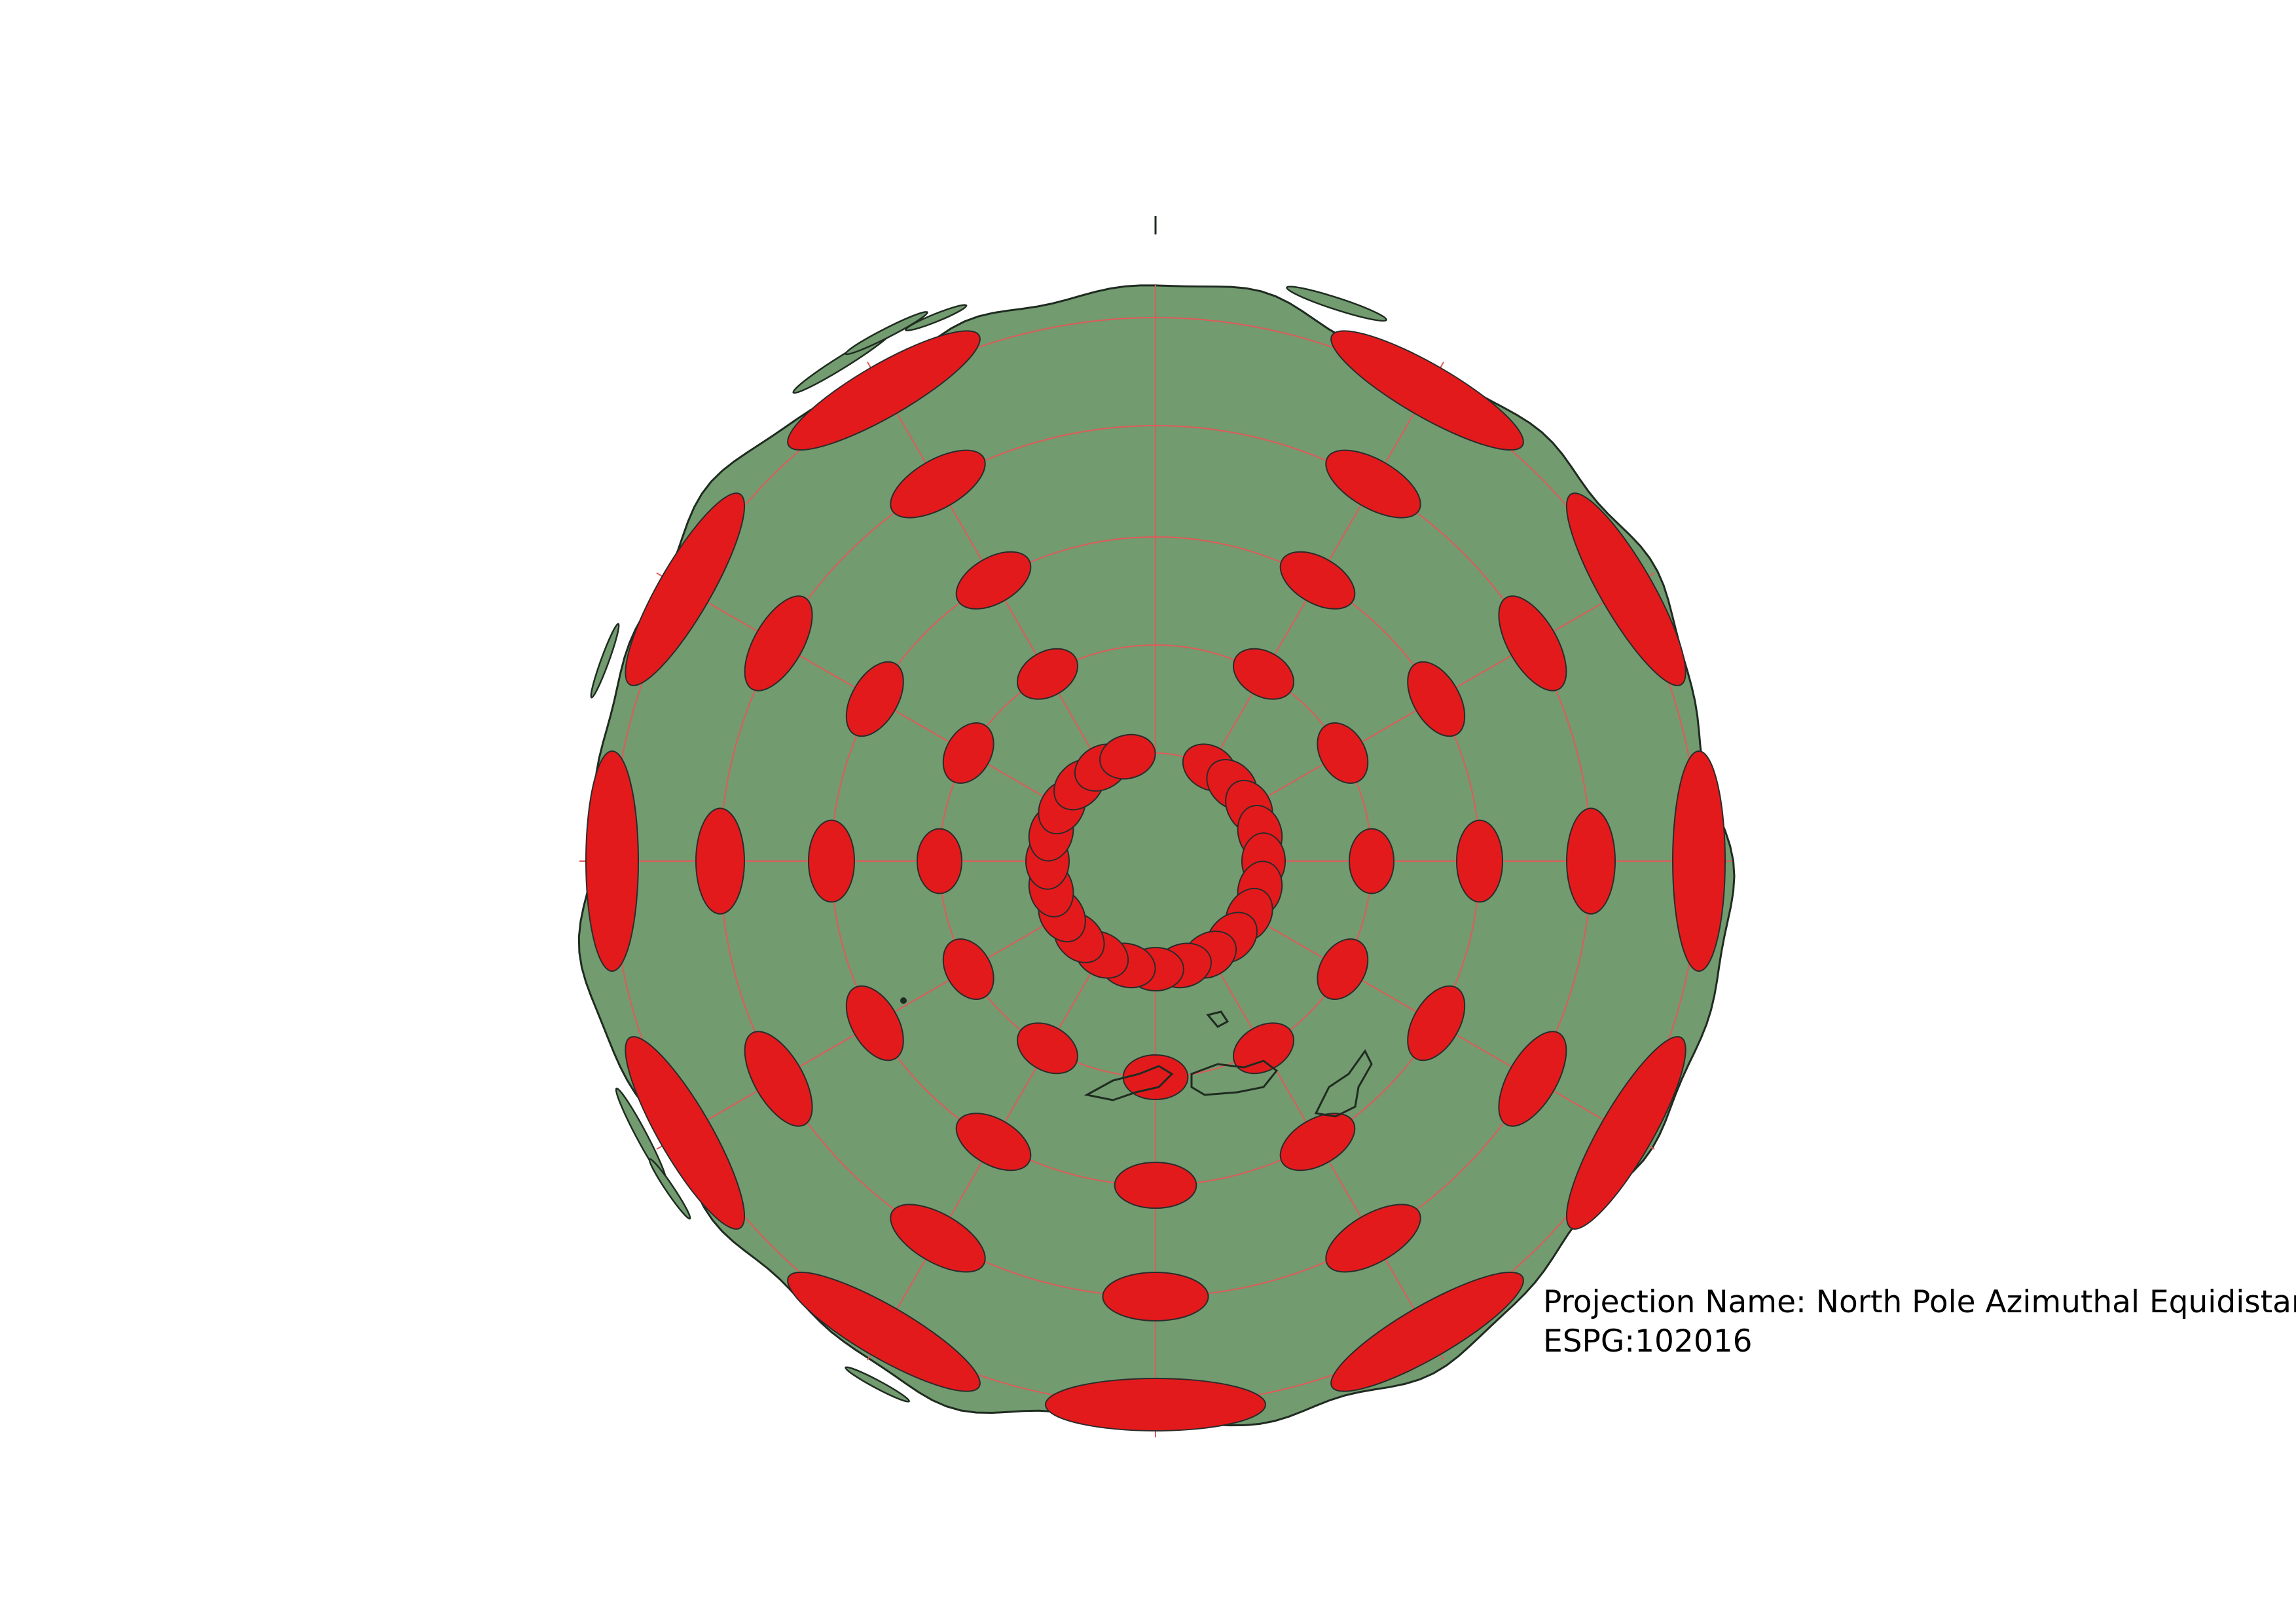 The width and height of the screenshot is (2296, 1624). I want to click on inner-coastlines, so click(1136, 1057).